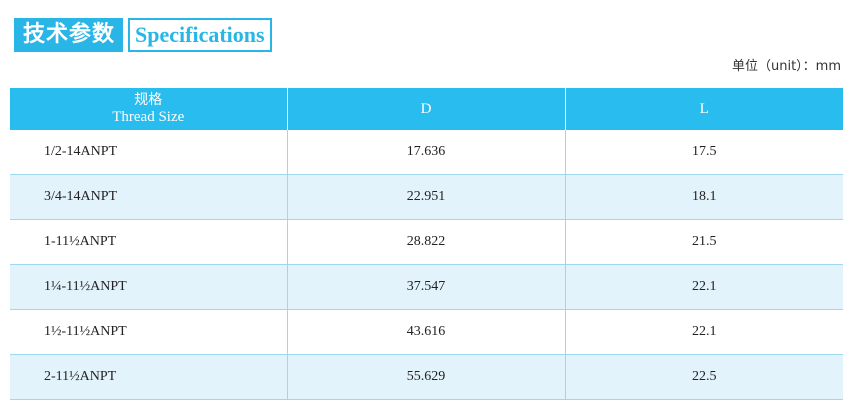 This screenshot has height=415, width=855. Describe the element at coordinates (149, 152) in the screenshot. I see `cell-thread-size: 1/2-14ANPT` at that location.